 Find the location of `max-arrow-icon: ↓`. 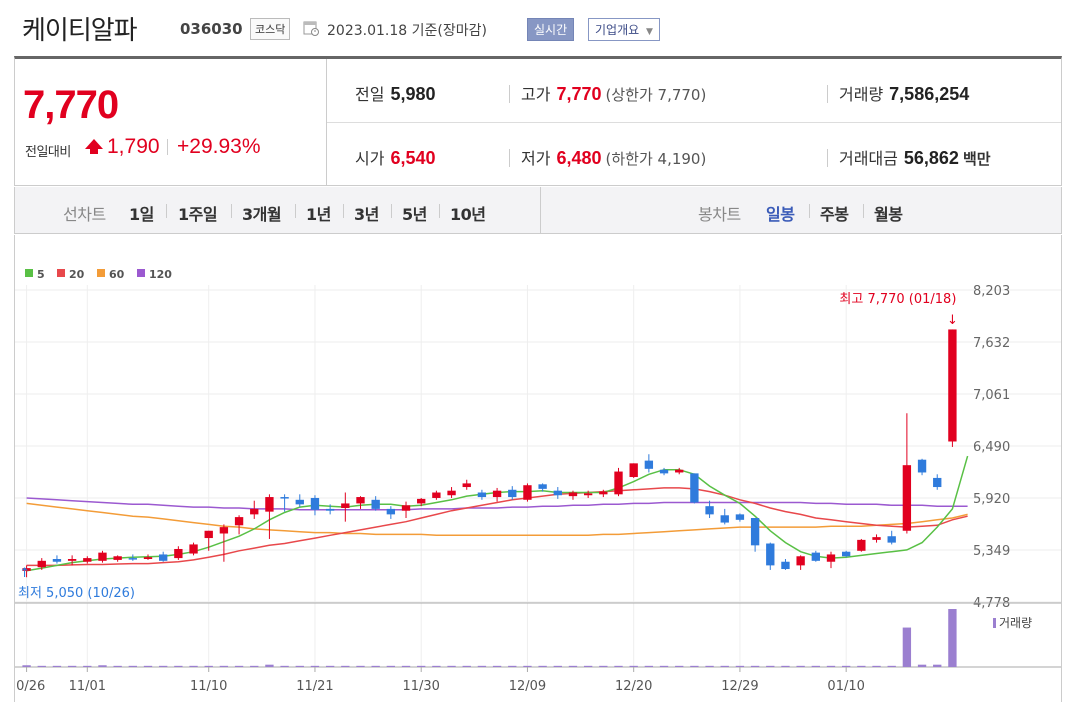

max-arrow-icon: ↓ is located at coordinates (952, 320).